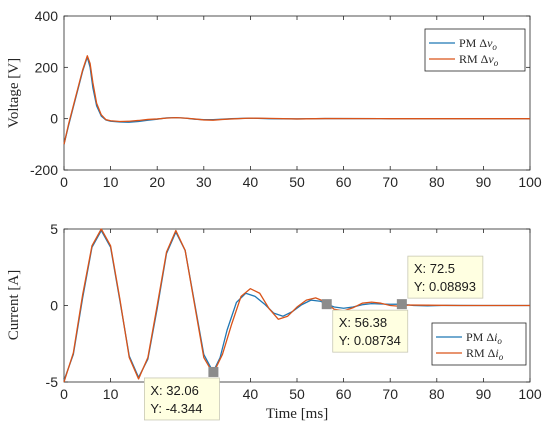 The image size is (550, 432). What do you see at coordinates (445, 286) in the screenshot?
I see `datatip-y: Y: 0.08893` at bounding box center [445, 286].